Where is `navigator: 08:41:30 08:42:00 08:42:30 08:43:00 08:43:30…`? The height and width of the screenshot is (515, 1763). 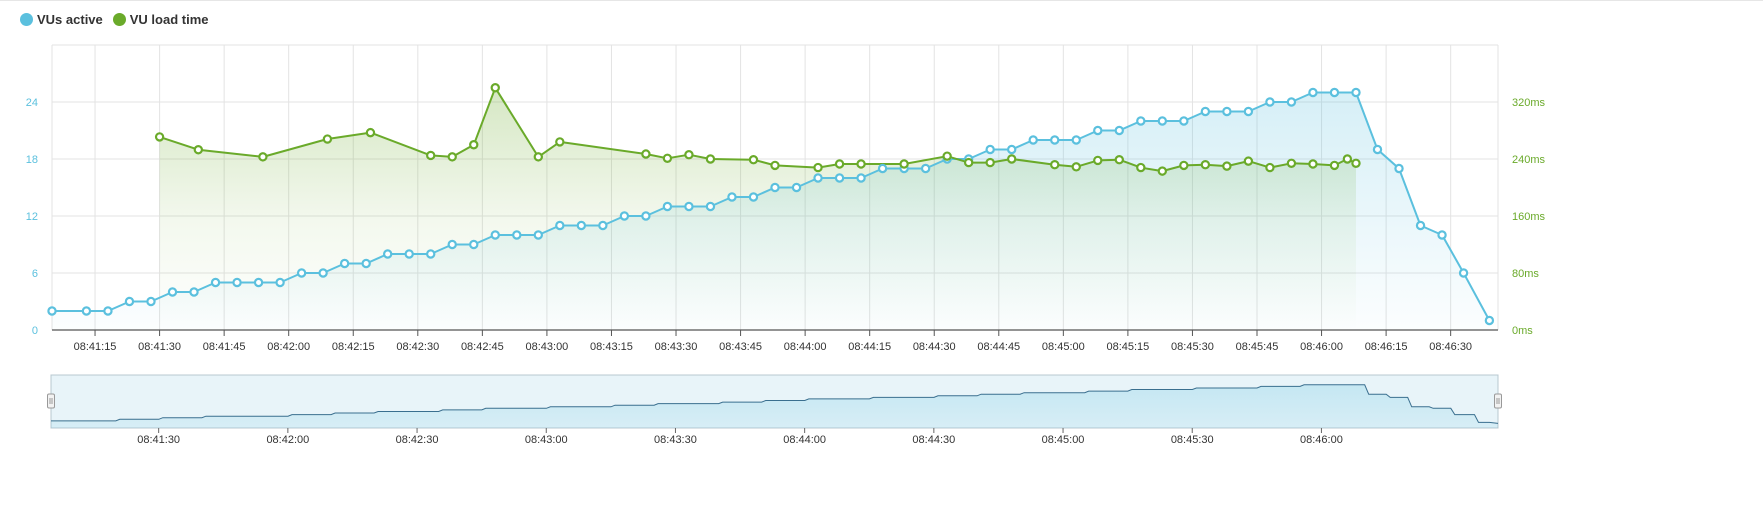 navigator: 08:41:30 08:42:00 08:42:30 08:43:00 08:43:30… is located at coordinates (774, 410).